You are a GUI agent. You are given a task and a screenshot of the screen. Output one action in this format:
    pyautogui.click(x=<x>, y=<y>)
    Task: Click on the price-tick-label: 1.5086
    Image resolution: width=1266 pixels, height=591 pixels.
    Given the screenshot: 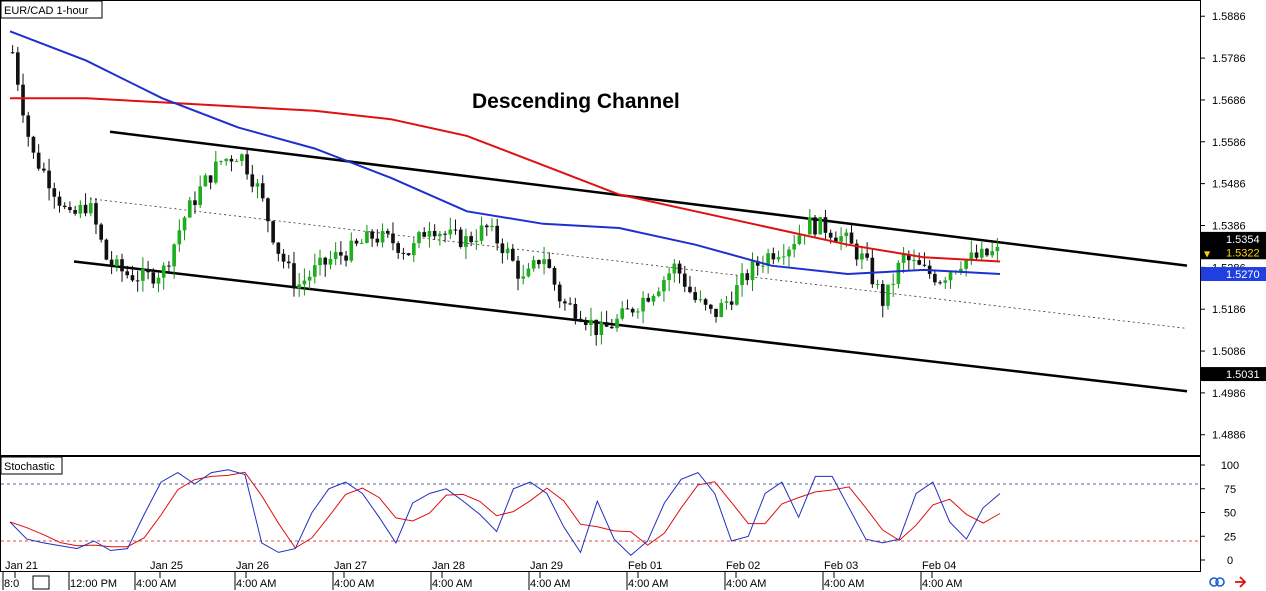 What is the action you would take?
    pyautogui.click(x=1229, y=352)
    